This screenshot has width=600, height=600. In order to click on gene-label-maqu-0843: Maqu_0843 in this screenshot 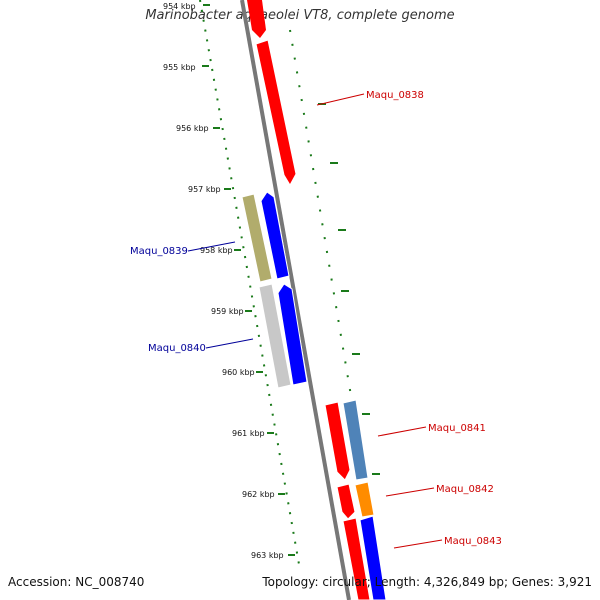, I will do `click(473, 541)`.